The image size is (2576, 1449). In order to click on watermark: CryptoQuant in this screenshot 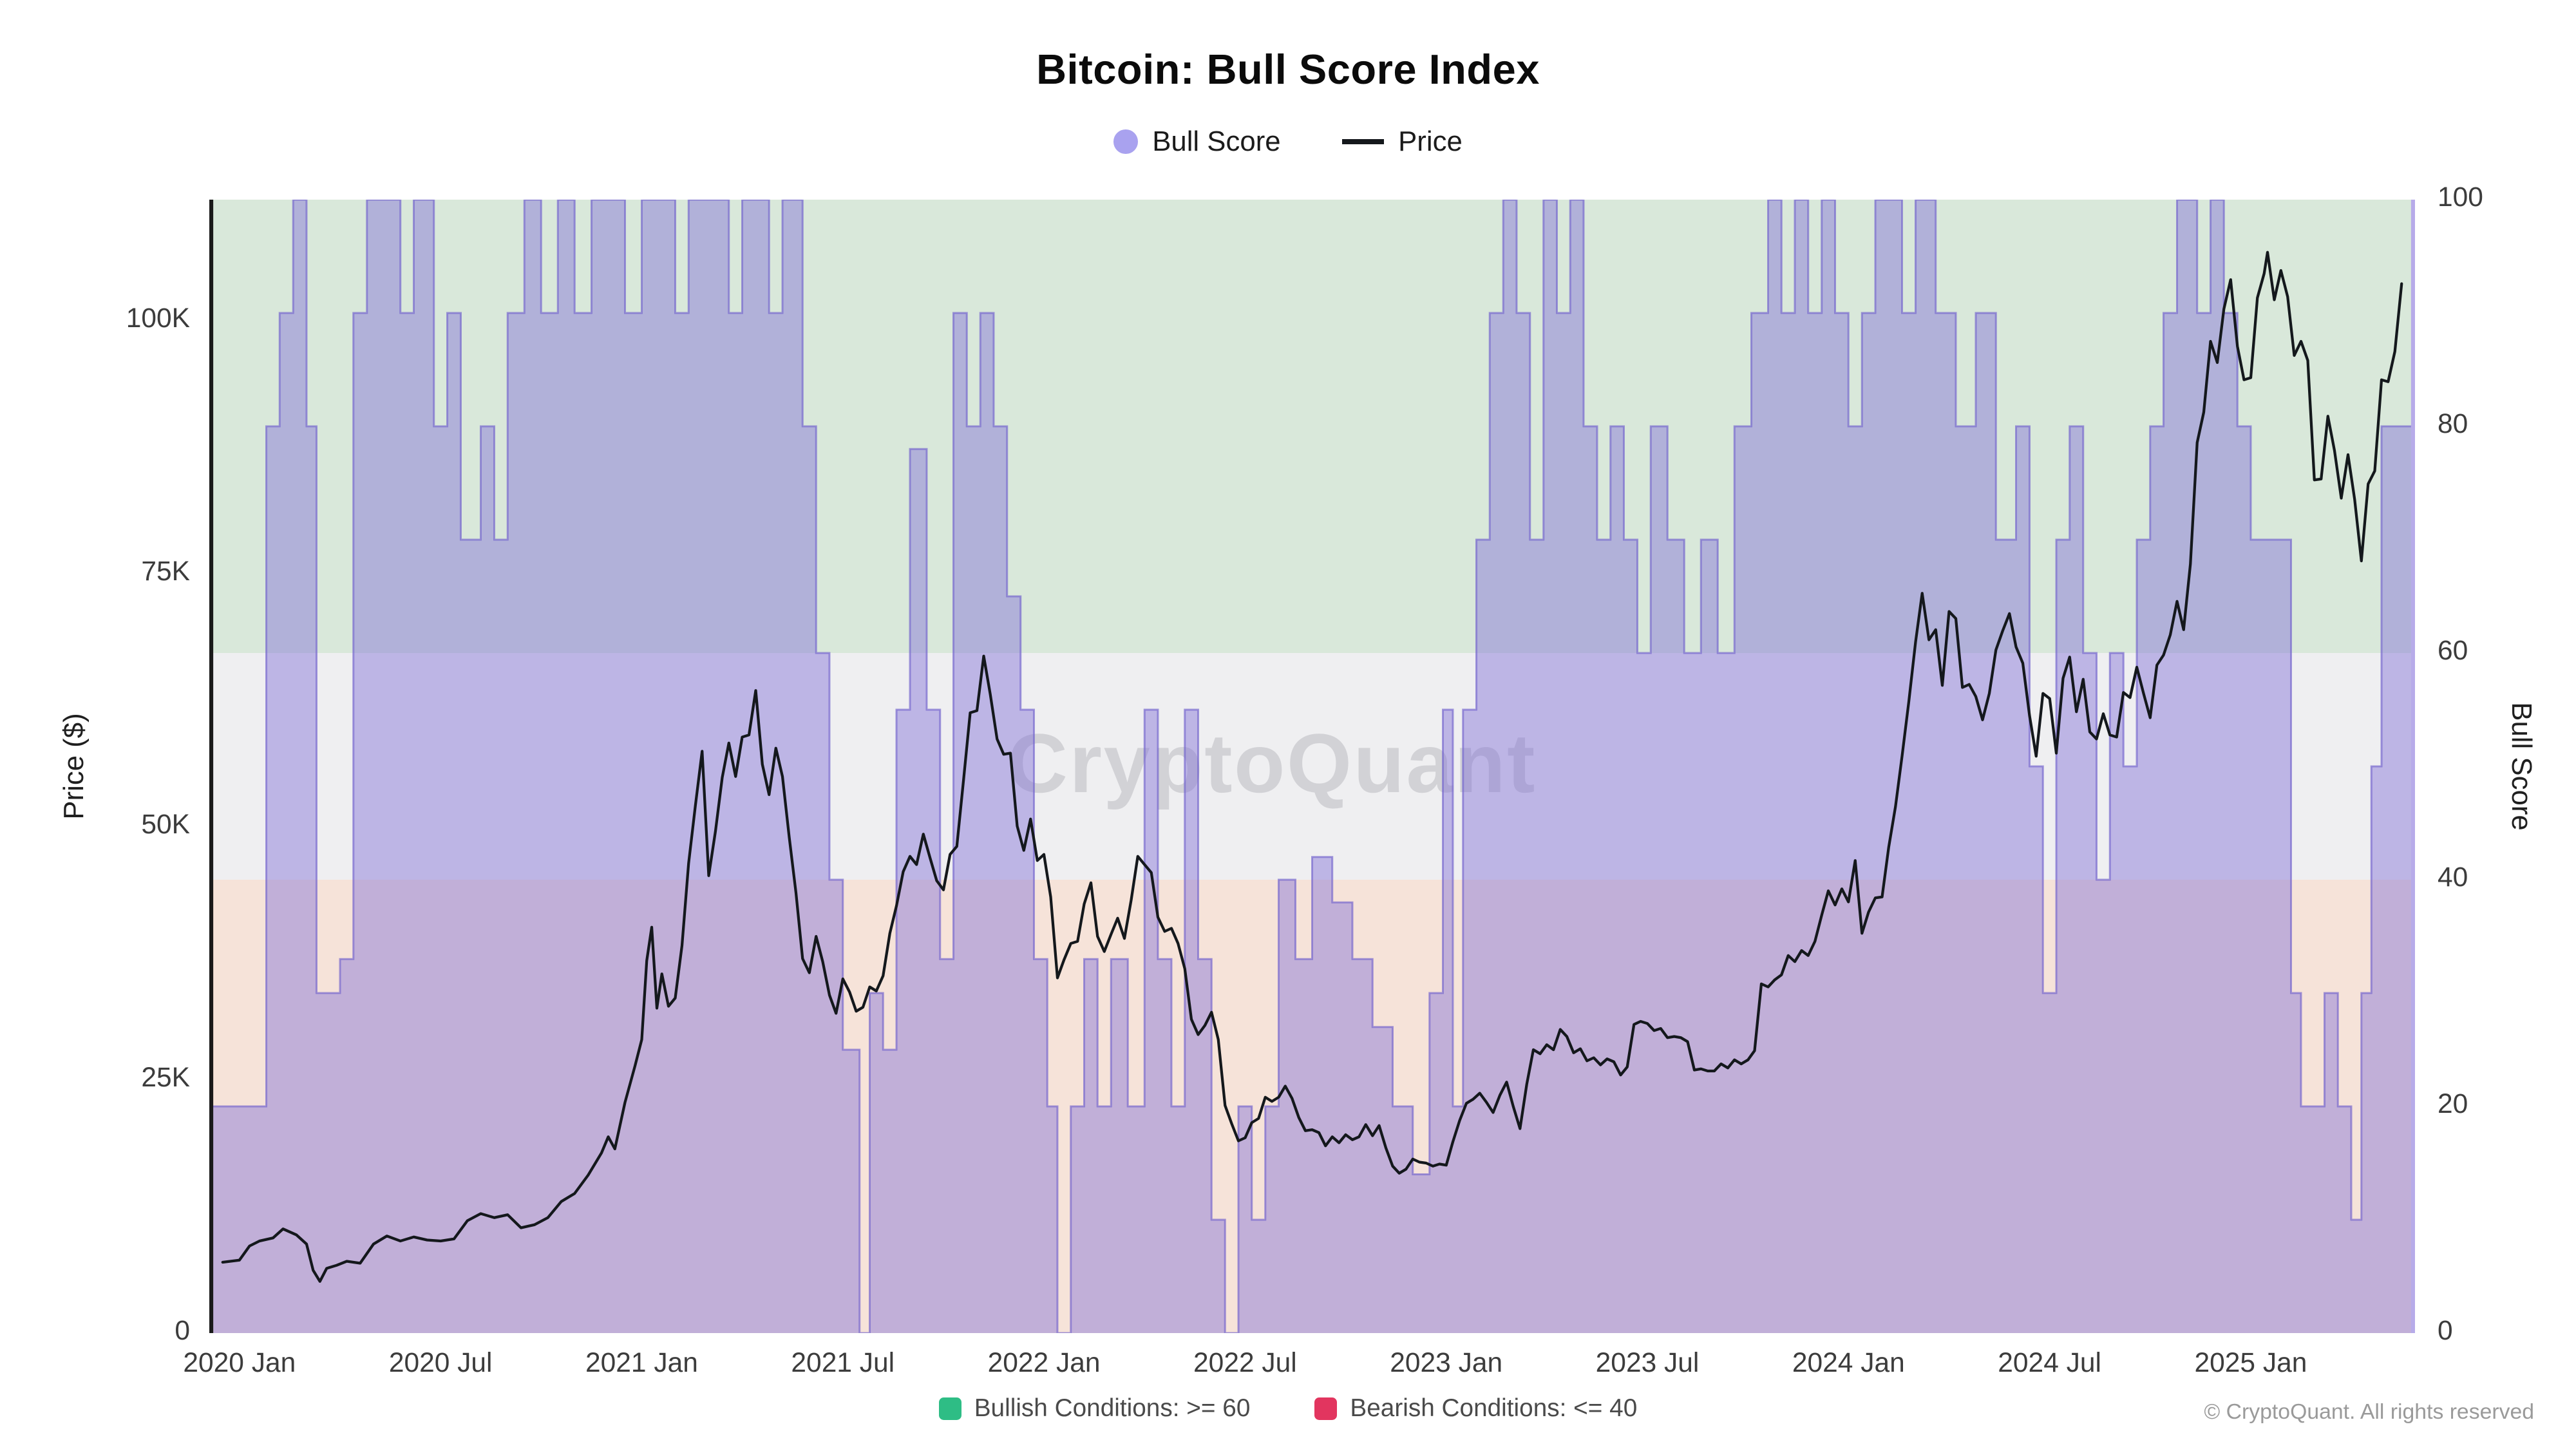, I will do `click(1272, 763)`.